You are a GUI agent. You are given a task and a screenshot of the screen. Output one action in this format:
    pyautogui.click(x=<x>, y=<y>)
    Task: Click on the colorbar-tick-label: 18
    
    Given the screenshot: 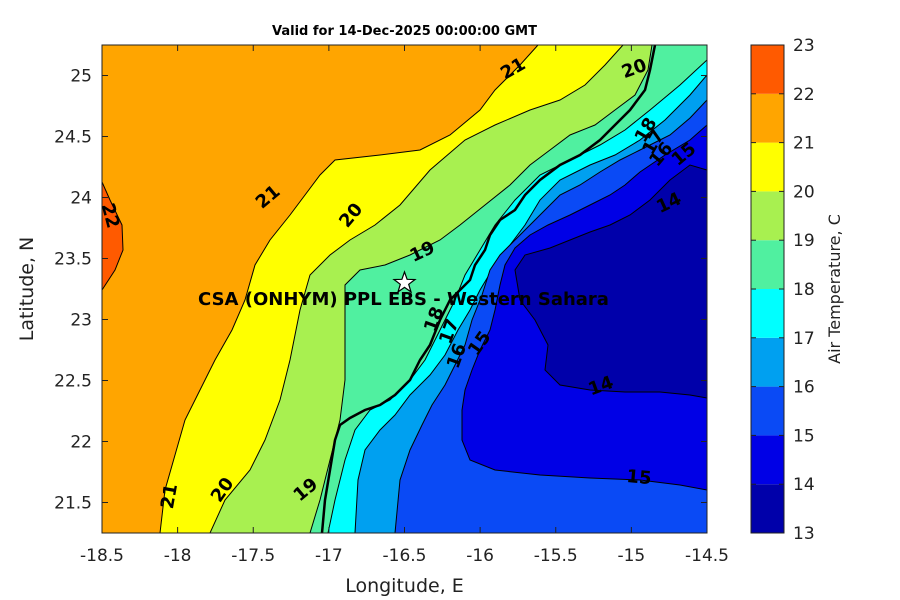 What is the action you would take?
    pyautogui.click(x=804, y=290)
    